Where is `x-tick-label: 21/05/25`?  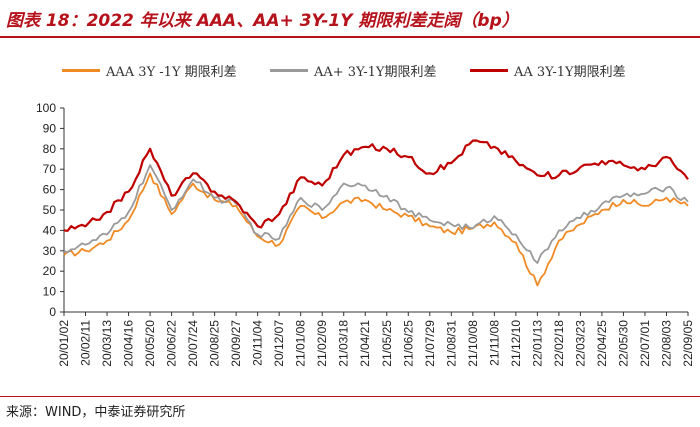 x-tick-label: 21/05/25 is located at coordinates (387, 343).